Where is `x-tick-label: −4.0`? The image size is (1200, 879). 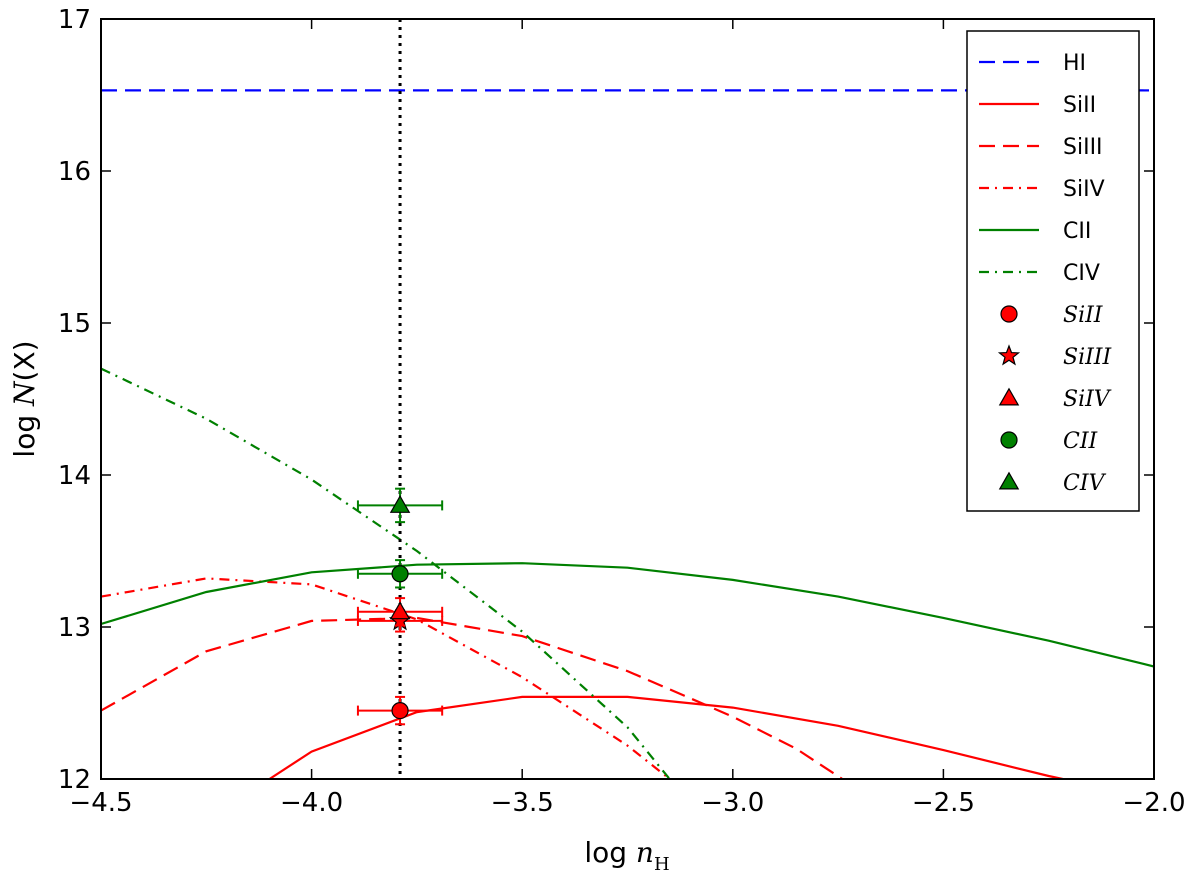
x-tick-label: −4.0 is located at coordinates (311, 803).